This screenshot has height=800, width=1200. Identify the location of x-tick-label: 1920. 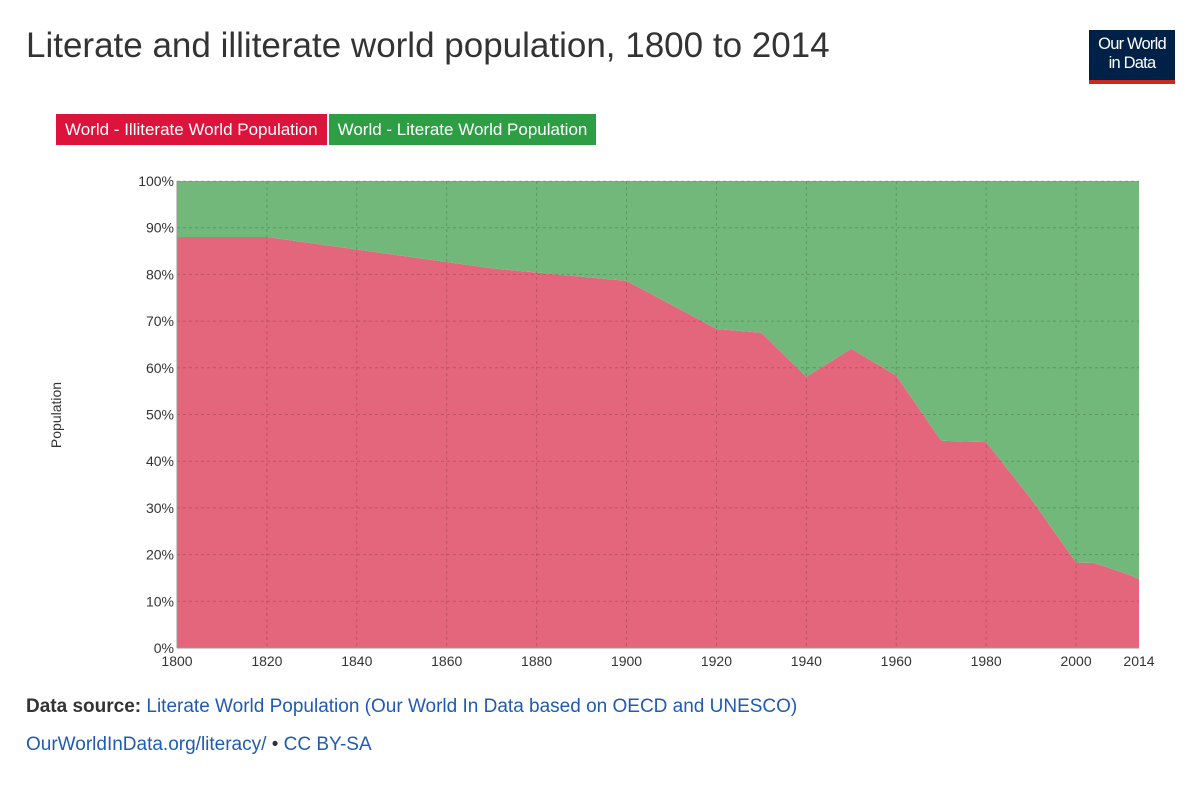
(716, 661).